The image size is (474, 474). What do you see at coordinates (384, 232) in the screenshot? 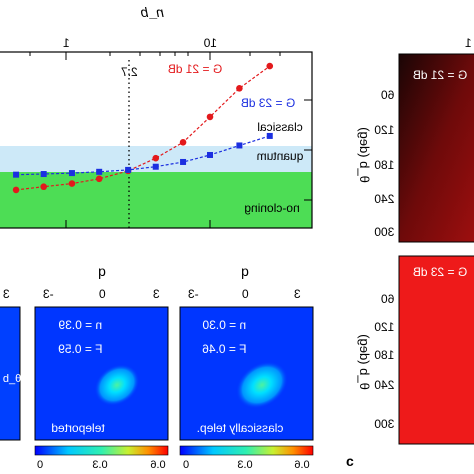
I see `theta-tick-300: 300` at bounding box center [384, 232].